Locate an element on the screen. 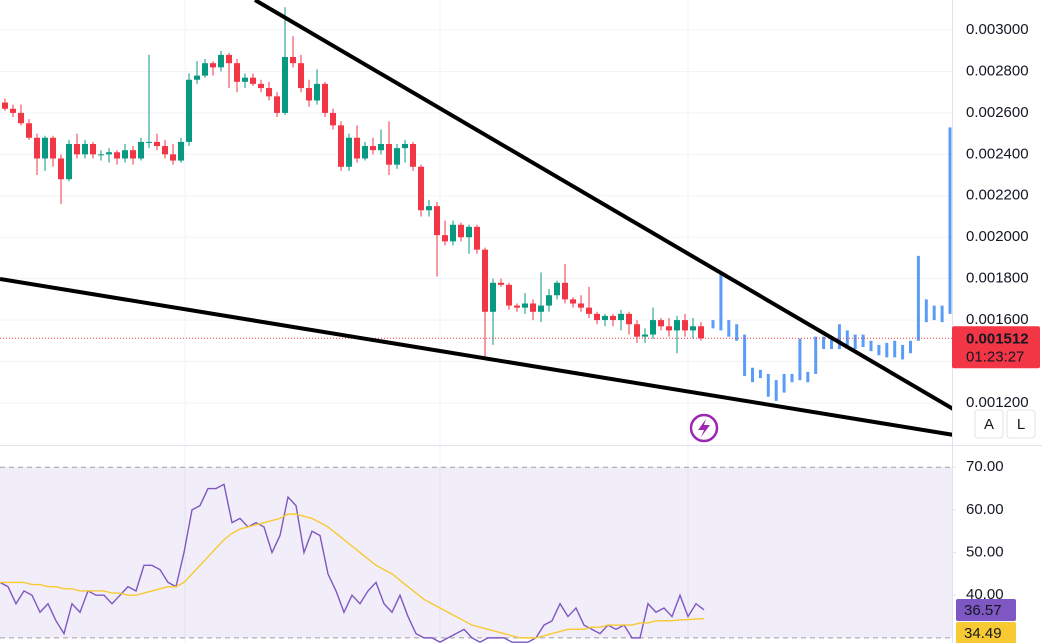 The image size is (1042, 643). y-tick-label: 0.001200 is located at coordinates (997, 402).